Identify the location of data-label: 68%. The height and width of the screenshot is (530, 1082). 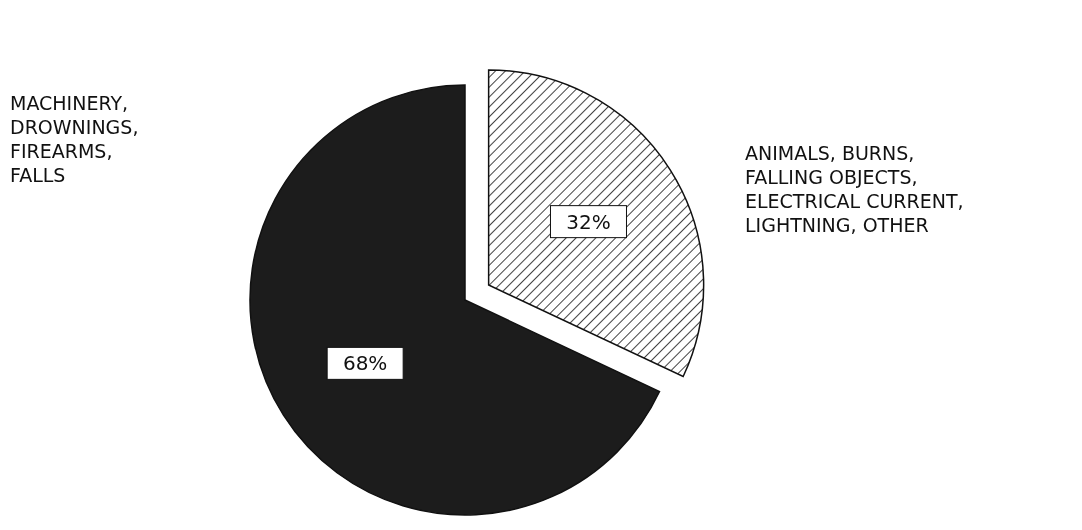
(365, 363).